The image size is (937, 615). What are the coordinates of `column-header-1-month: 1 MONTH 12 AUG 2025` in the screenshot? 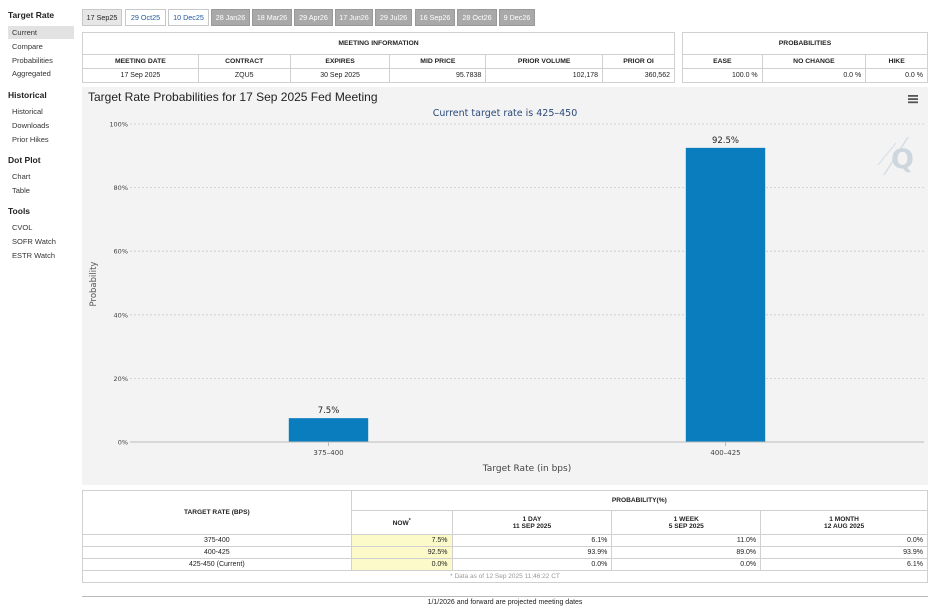 It's located at (844, 522).